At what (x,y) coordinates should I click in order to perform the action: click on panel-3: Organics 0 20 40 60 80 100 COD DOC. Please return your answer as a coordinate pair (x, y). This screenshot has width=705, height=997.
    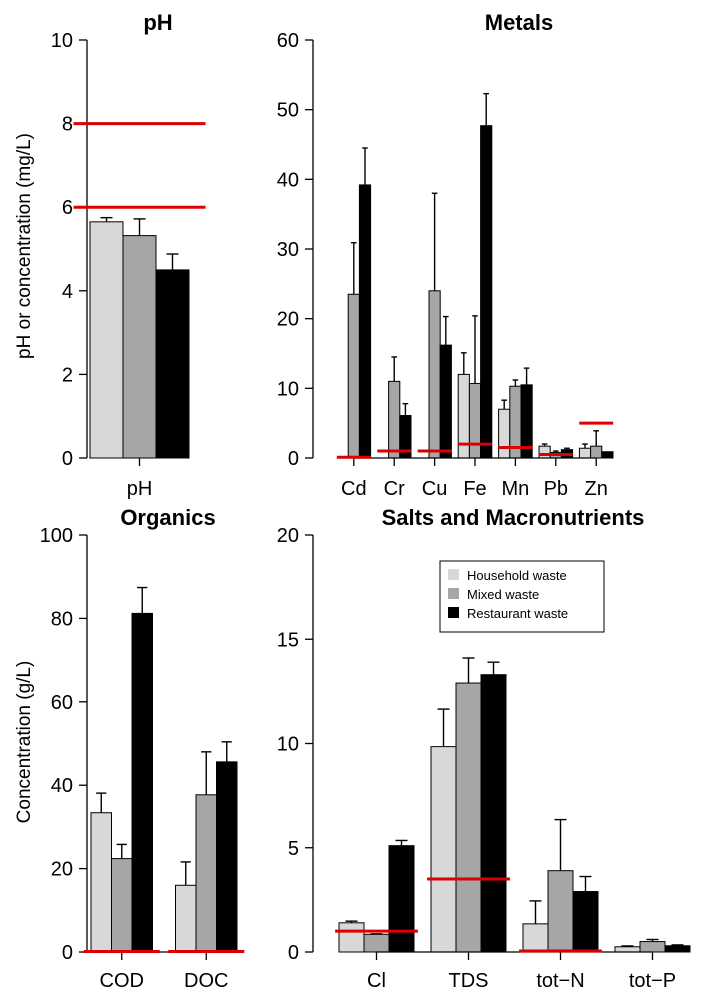
    Looking at the image, I should click on (142, 748).